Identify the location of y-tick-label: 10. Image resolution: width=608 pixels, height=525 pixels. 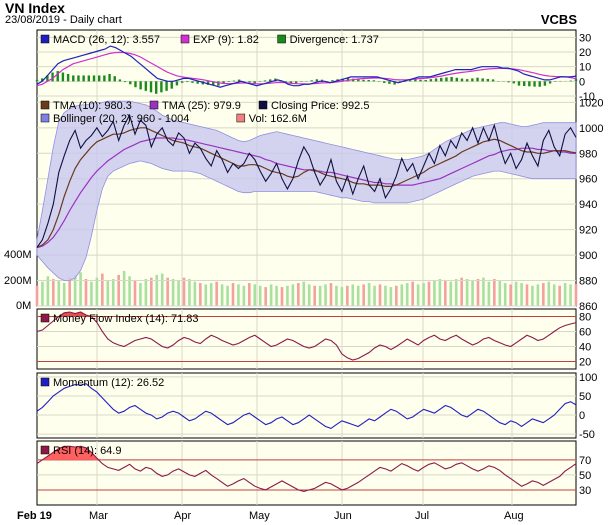
(585, 68).